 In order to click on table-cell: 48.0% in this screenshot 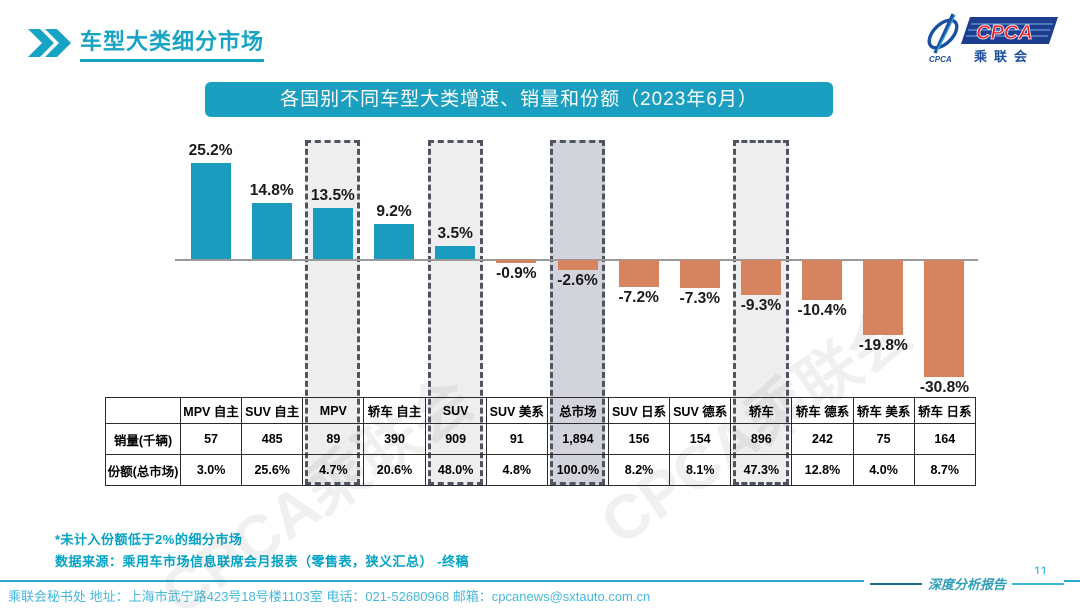, I will do `click(455, 470)`.